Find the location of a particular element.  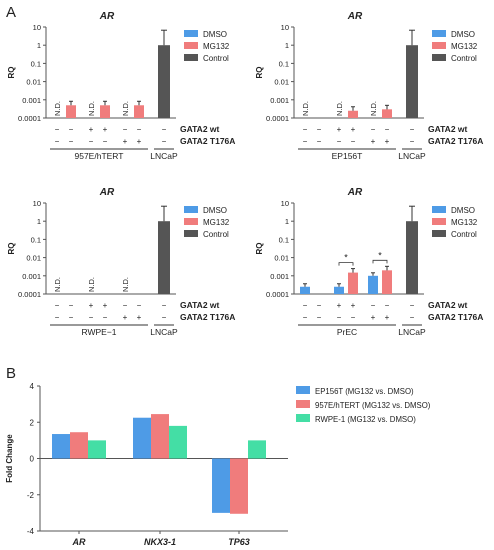

panel-label-b: B is located at coordinates (11, 373).